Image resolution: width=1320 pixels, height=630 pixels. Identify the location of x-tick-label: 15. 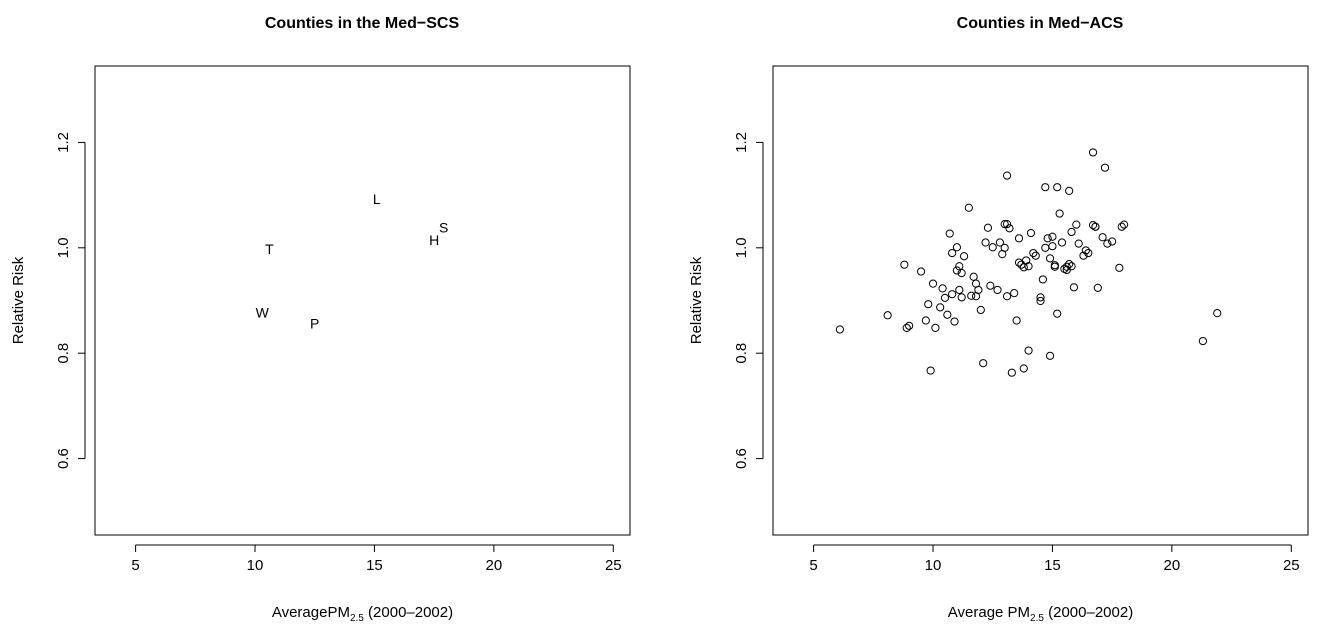
(1052, 565).